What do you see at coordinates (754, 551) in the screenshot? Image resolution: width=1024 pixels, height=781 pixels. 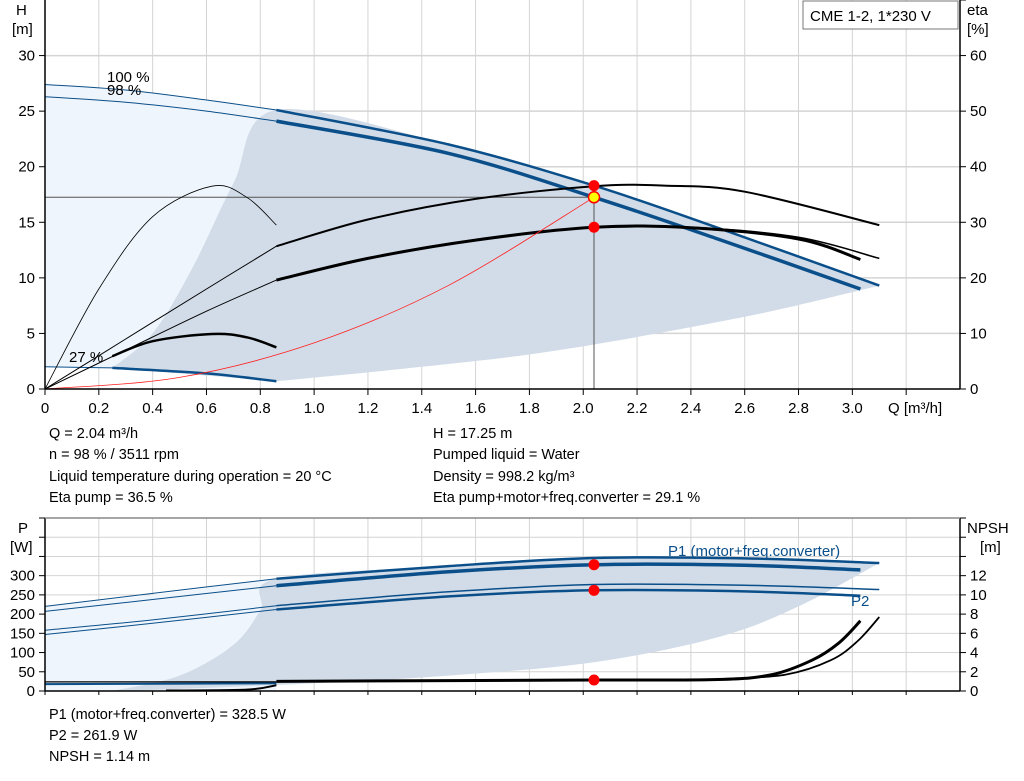 I see `label-p1: P1 (motor+freq.converter)` at bounding box center [754, 551].